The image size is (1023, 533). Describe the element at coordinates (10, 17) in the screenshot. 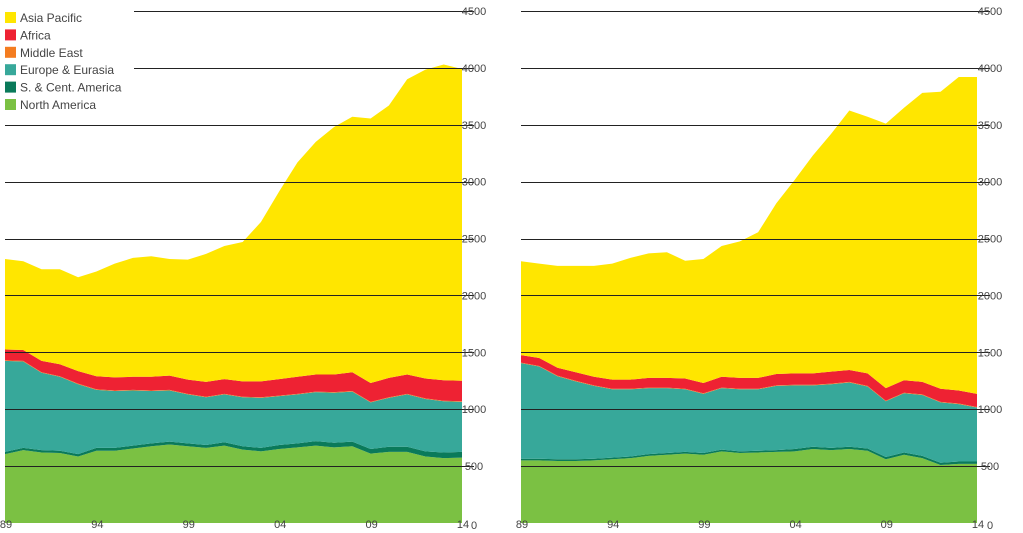

I see `legend-swatch-asia-pacific` at that location.